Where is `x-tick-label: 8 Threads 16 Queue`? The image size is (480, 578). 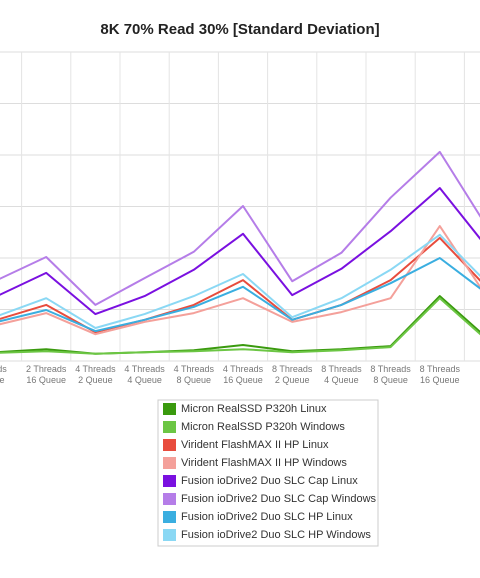 x-tick-label: 8 Threads 16 Queue is located at coordinates (440, 374).